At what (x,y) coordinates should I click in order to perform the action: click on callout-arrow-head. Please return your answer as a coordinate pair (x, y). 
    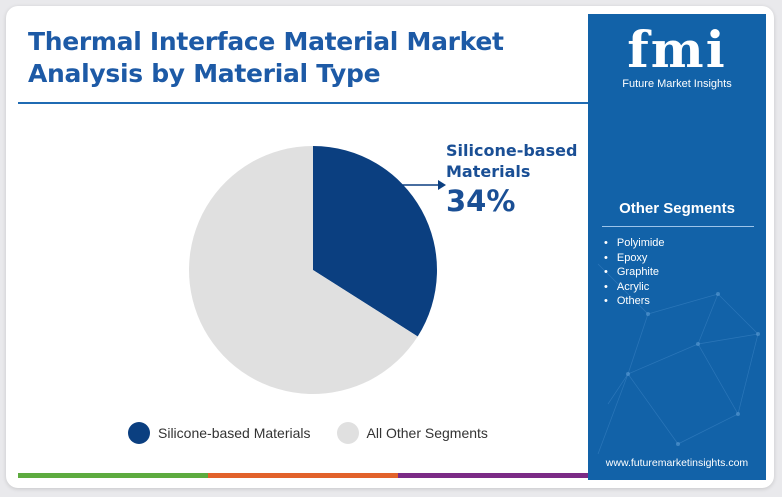
    Looking at the image, I should click on (442, 185).